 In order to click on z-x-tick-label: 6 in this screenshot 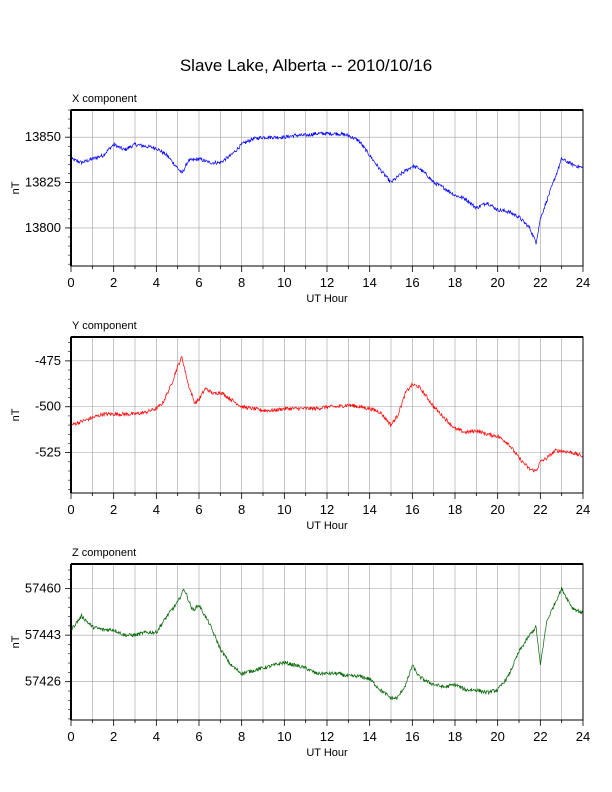, I will do `click(198, 736)`.